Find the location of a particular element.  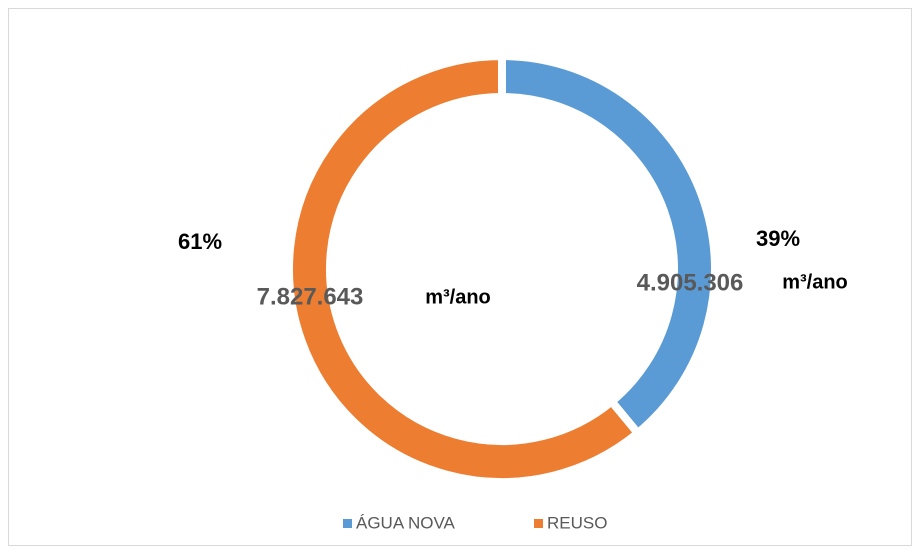

amount-label: 7.827.643 is located at coordinates (310, 296).